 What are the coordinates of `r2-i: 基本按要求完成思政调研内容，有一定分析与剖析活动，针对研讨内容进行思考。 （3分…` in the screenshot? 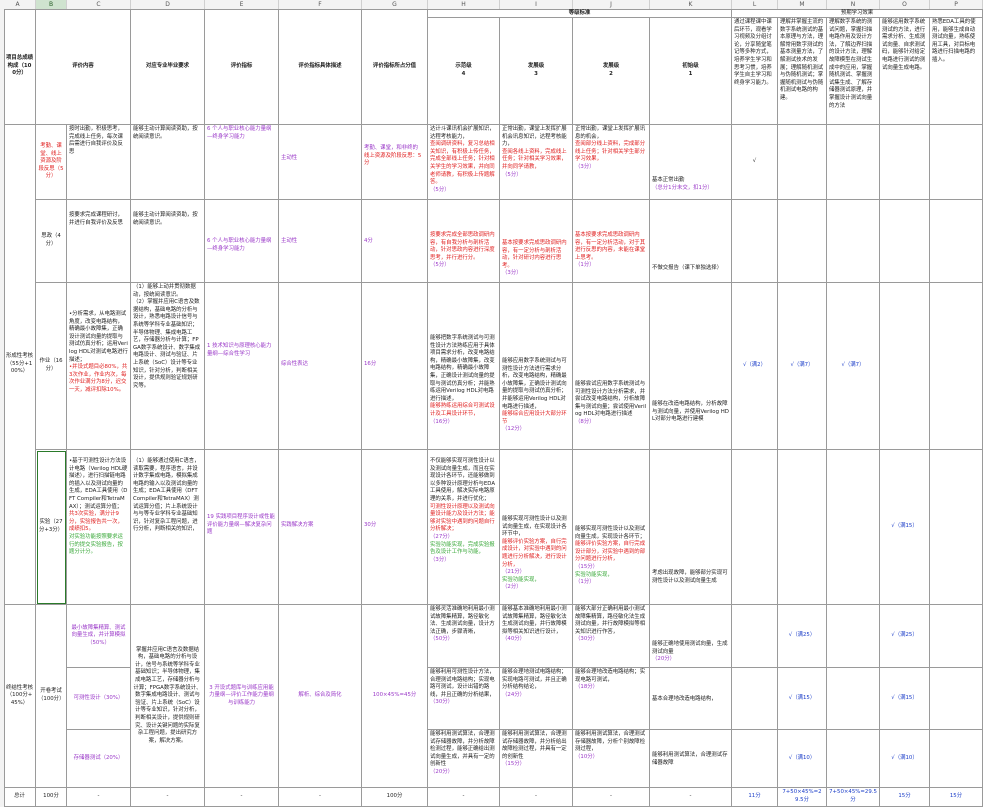 It's located at (536, 241).